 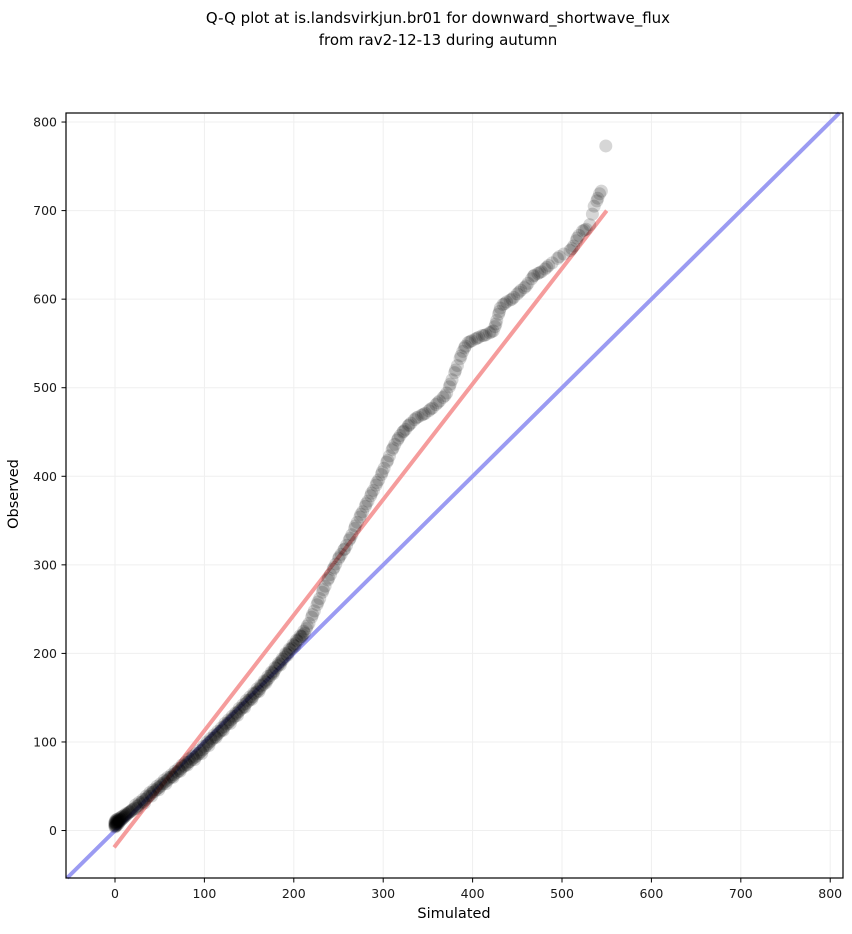 What do you see at coordinates (562, 893) in the screenshot?
I see `x-tick-label: 500` at bounding box center [562, 893].